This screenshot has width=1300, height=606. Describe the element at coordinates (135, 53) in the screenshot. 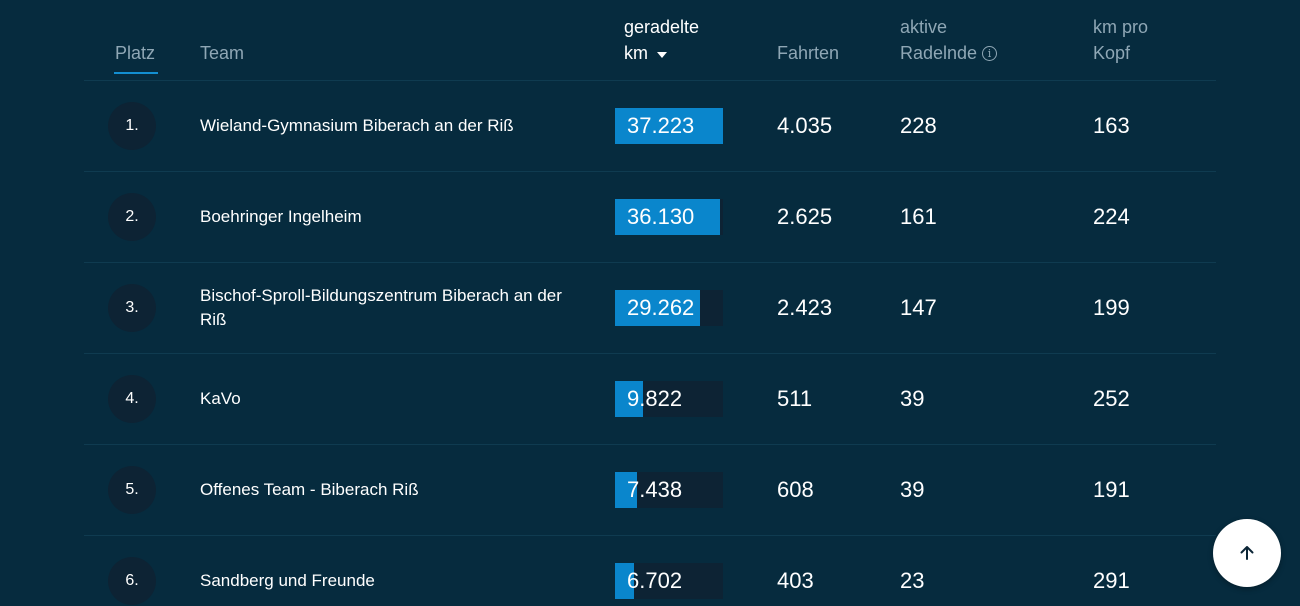

I see `column-header-platz: Platz` at that location.